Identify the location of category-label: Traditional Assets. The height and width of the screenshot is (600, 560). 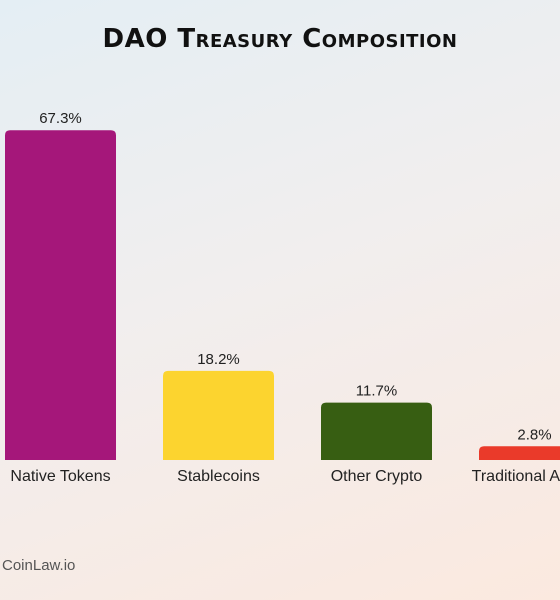
(516, 476).